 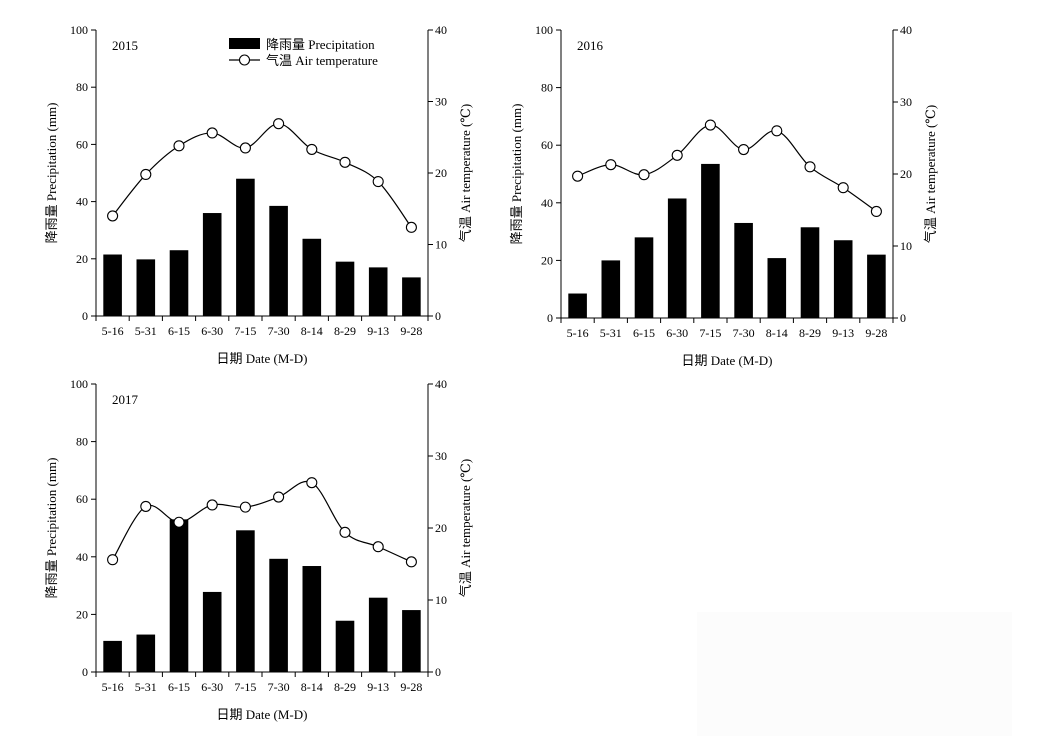 I want to click on right-axis-tick-label: 40, so click(x=906, y=30).